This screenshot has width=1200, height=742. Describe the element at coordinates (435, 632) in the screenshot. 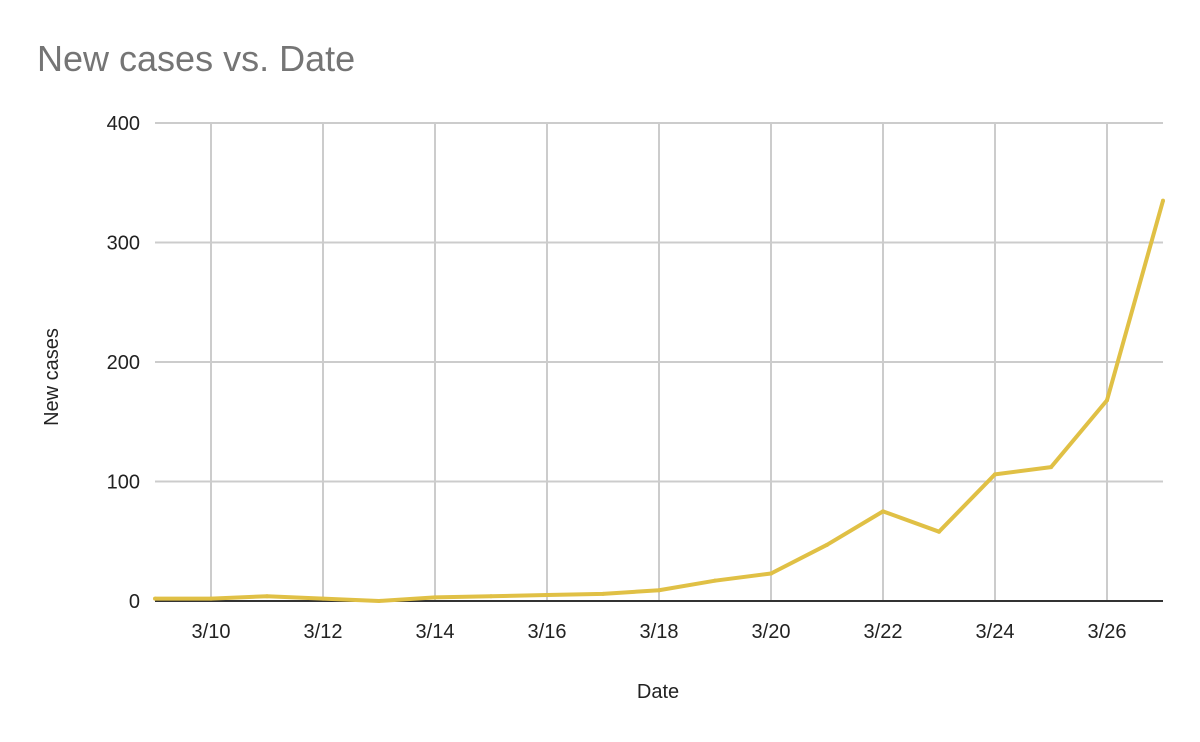

I see `x-tick-label: 3/14` at that location.